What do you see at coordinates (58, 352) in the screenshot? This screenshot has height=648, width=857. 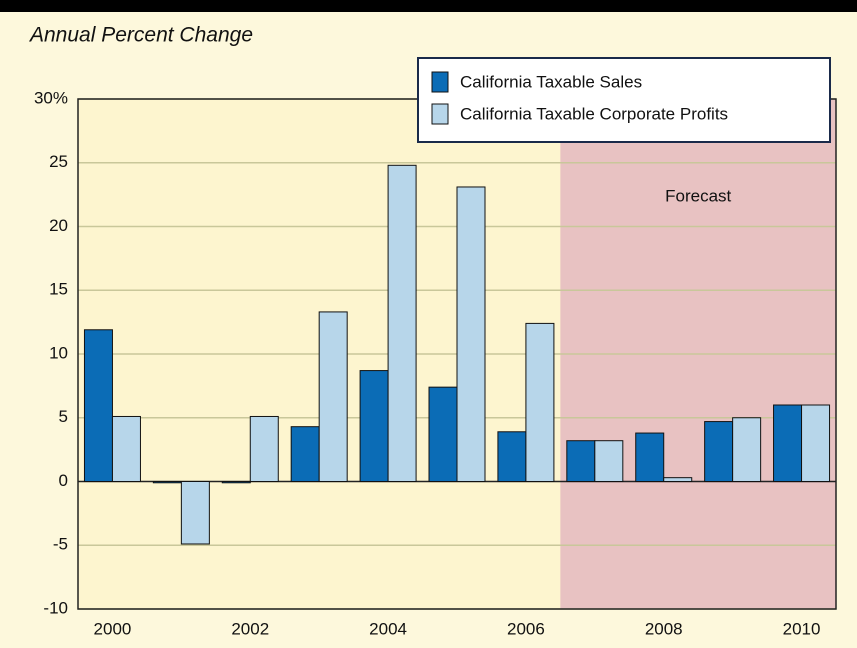 I see `y-tick-label: 10` at bounding box center [58, 352].